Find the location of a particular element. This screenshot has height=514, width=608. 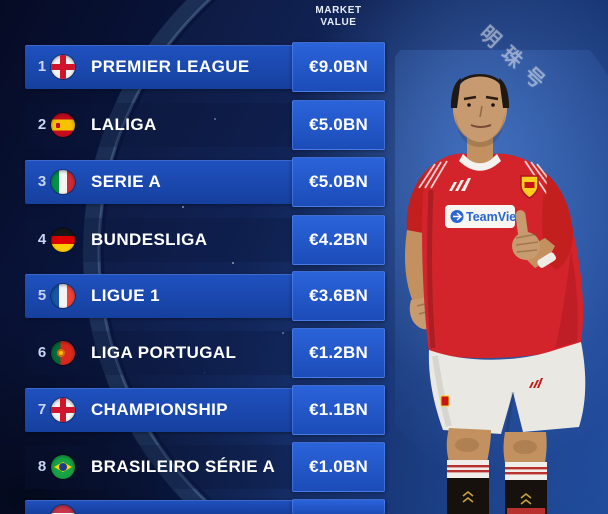

market-value-chip: €3.6BN is located at coordinates (338, 296).